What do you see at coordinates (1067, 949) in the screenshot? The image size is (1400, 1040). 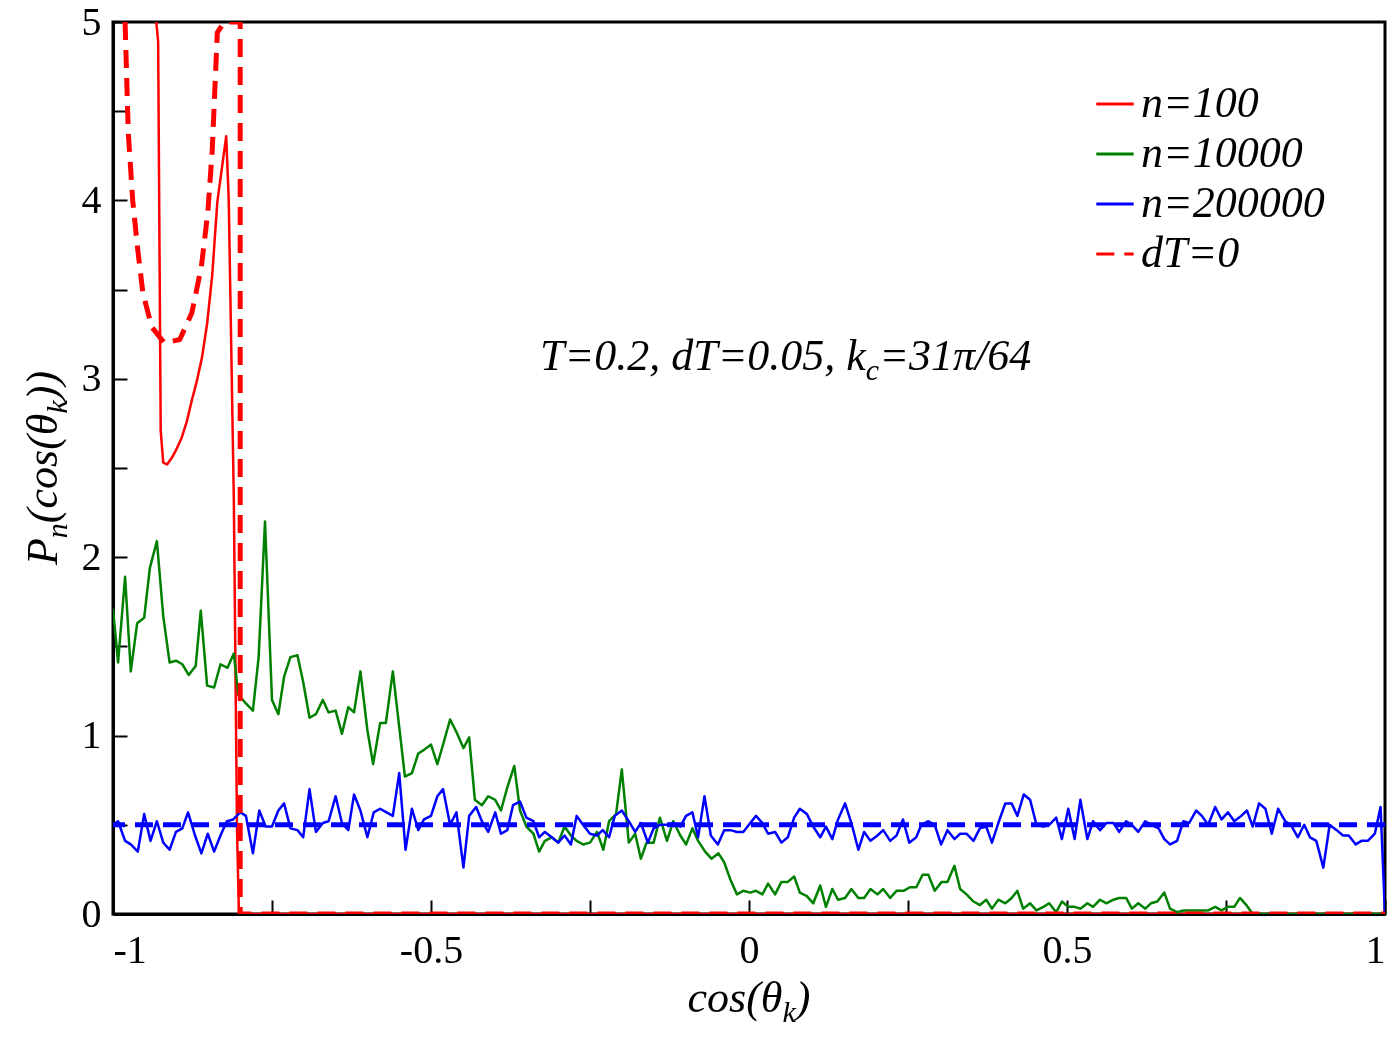 I see `x-tick-label: 0.5` at bounding box center [1067, 949].